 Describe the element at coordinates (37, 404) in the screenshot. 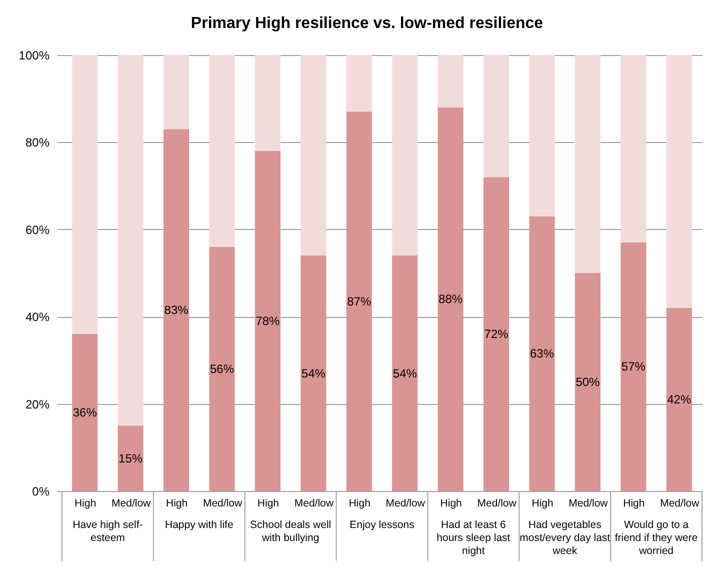

I see `y-tick-label: 20%` at that location.